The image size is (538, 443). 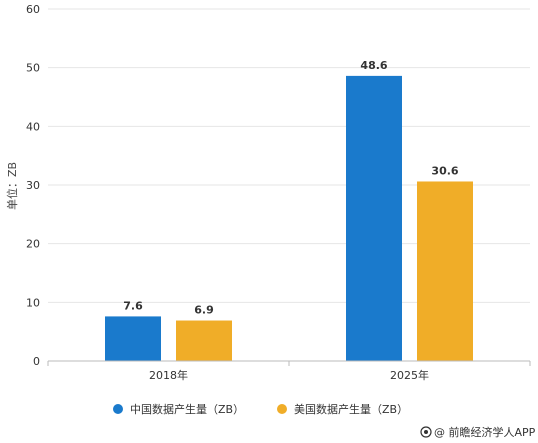 I want to click on y-tick-label: 30, so click(x=33, y=185).